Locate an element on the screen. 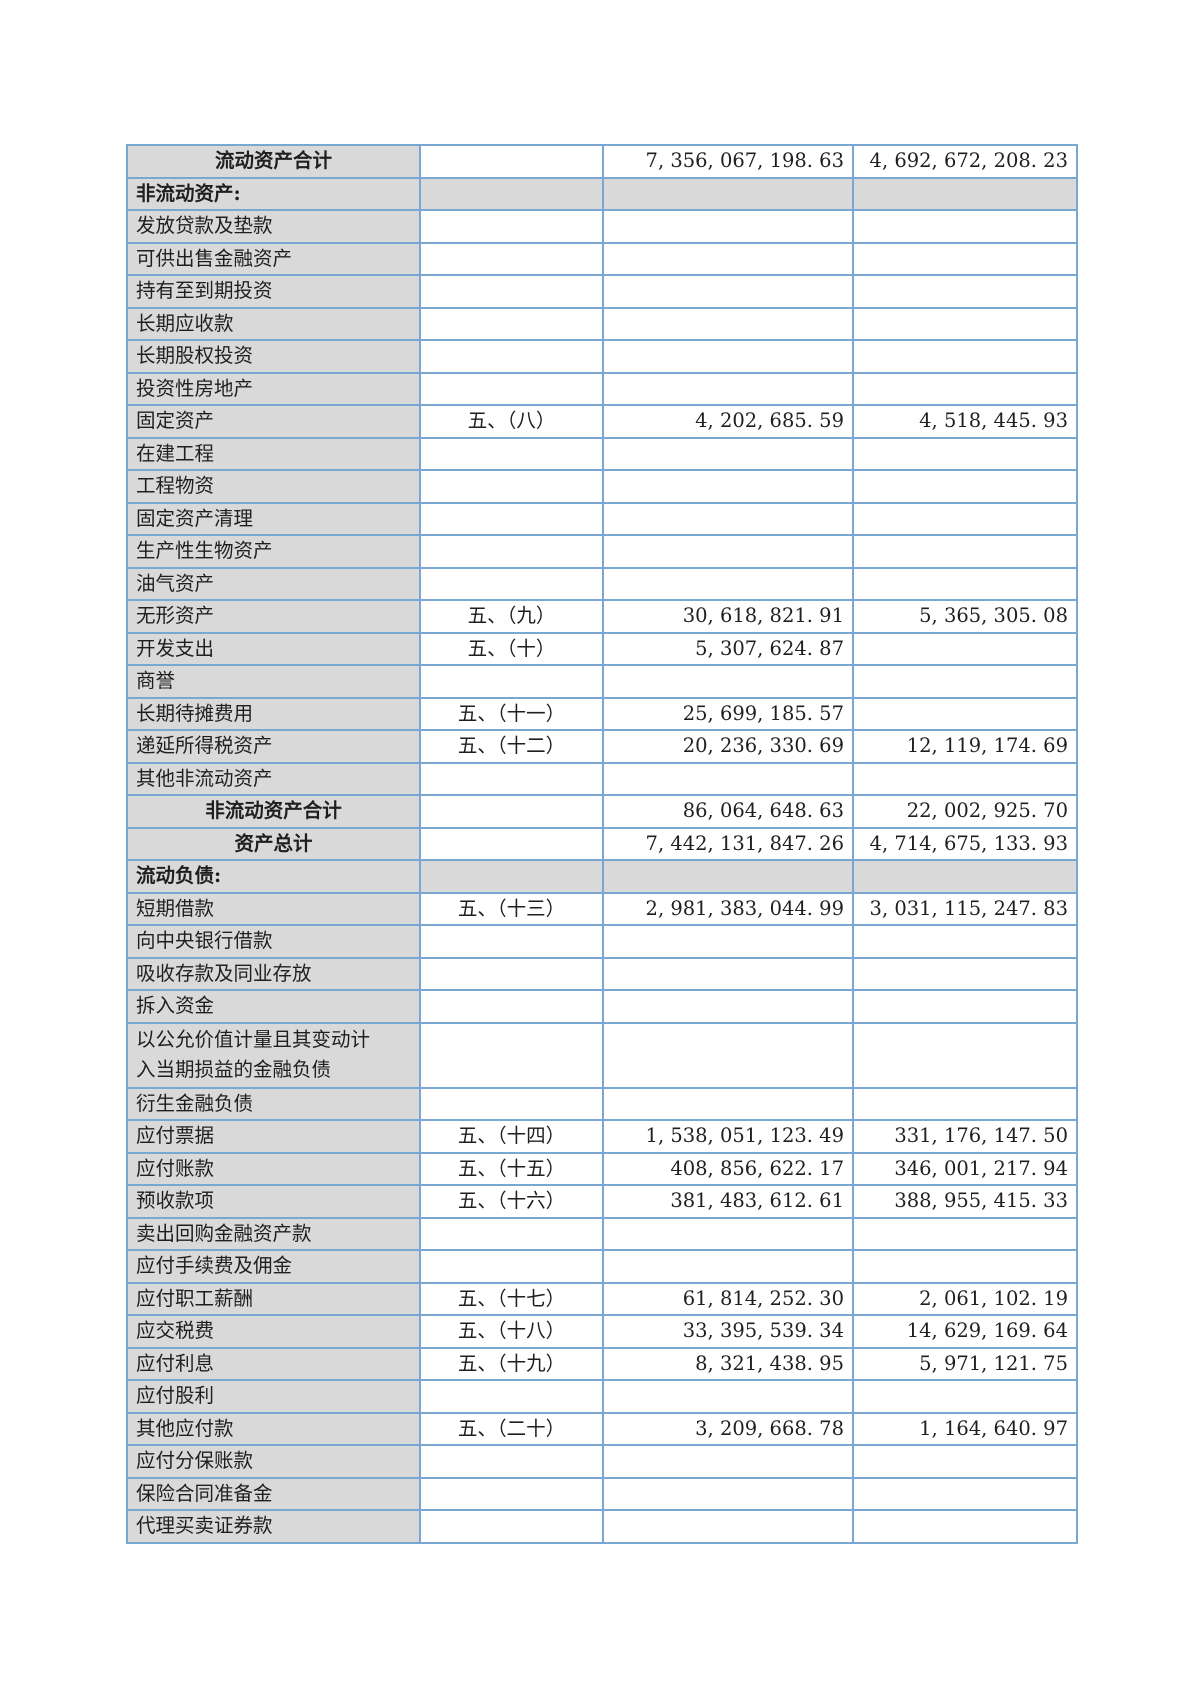 This screenshot has width=1200, height=1697. row-current-value: 20, 236, 330. 69 is located at coordinates (728, 746).